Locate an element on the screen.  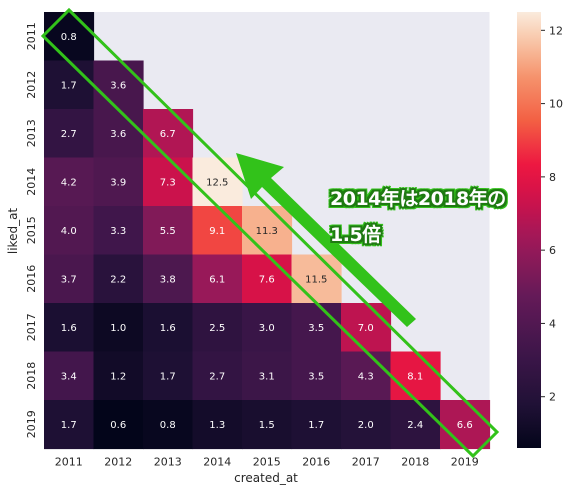
cell-value-label: 2.0 is located at coordinates (366, 425).